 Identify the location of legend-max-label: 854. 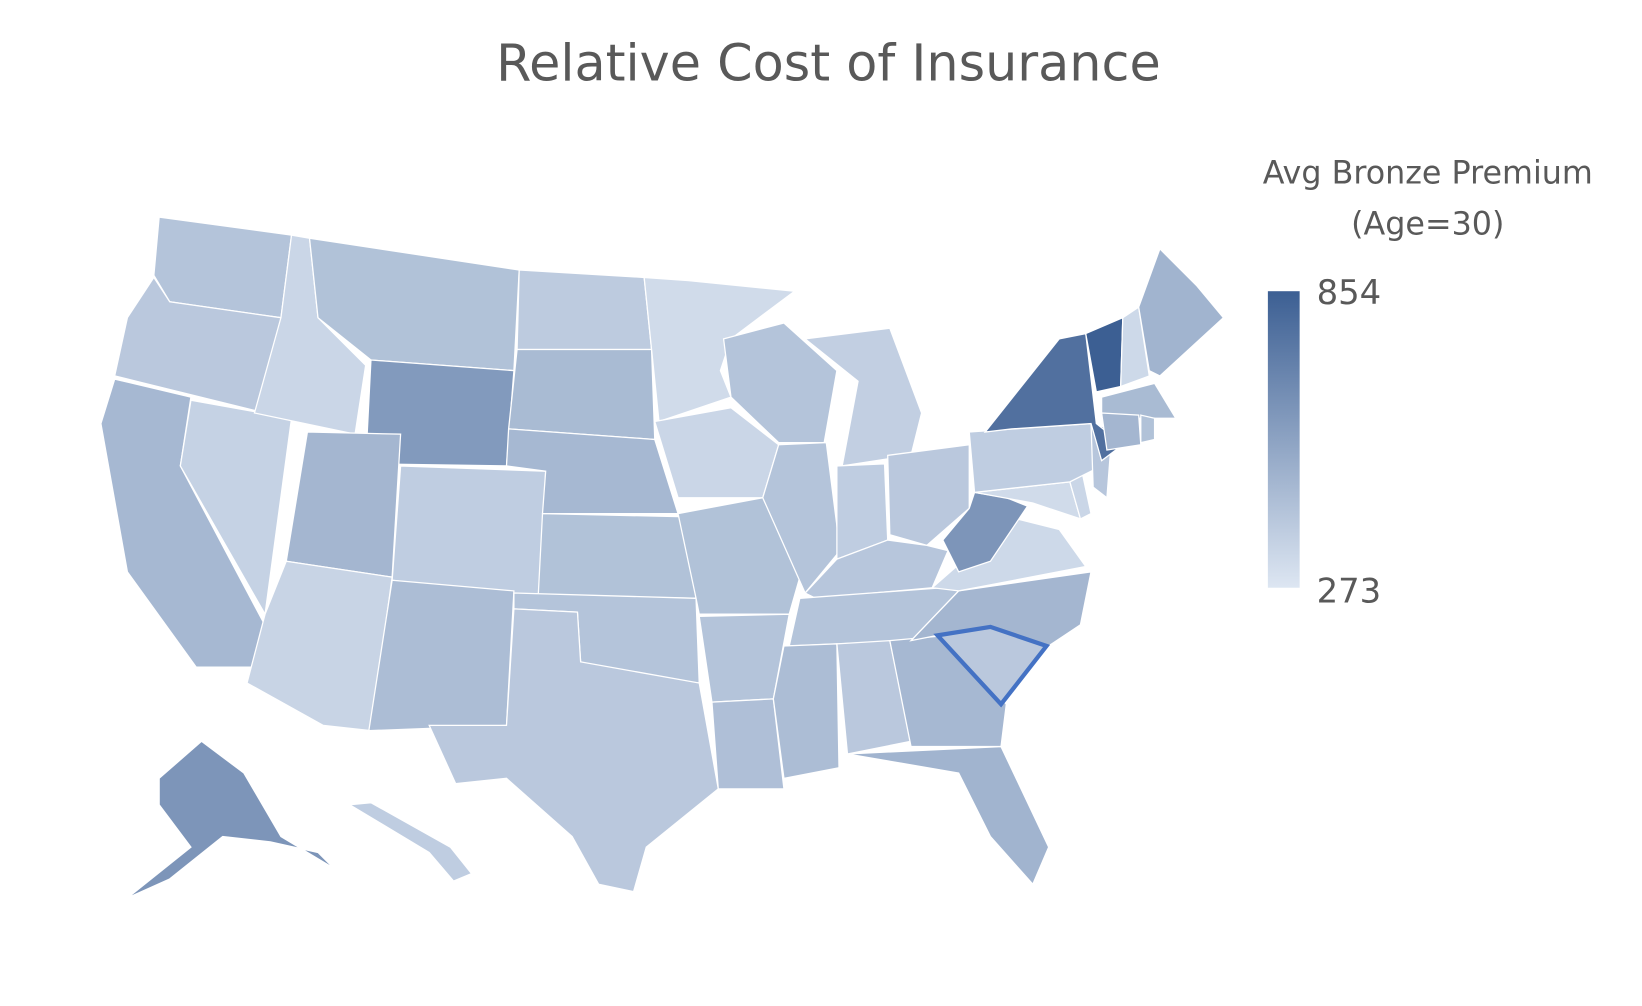
(1349, 292).